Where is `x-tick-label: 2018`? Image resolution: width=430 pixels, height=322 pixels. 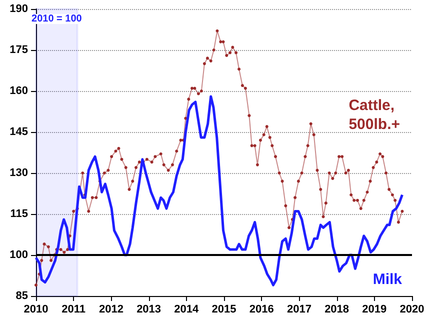
x-tick-label: 2018 is located at coordinates (337, 310).